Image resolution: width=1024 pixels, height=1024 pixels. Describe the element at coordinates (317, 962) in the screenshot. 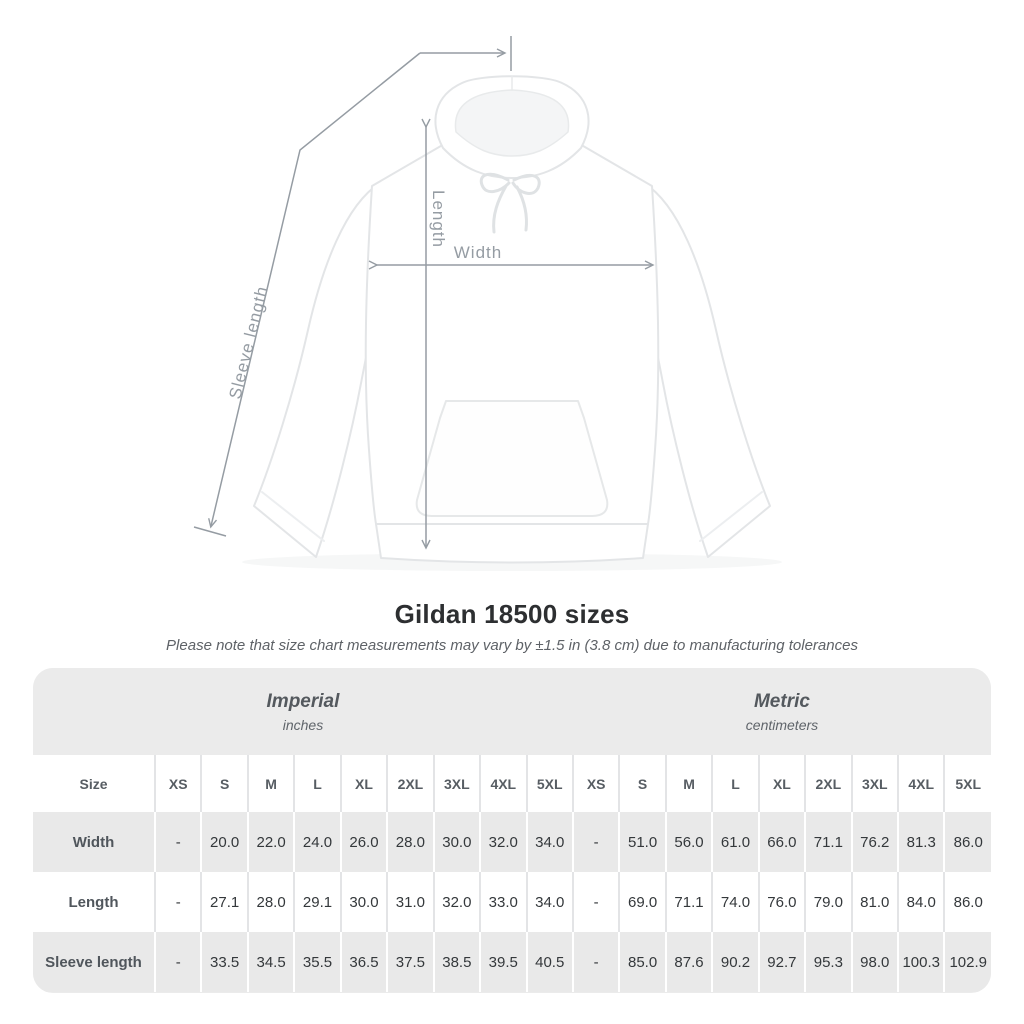

I see `measurement-cell: 35.5` at that location.